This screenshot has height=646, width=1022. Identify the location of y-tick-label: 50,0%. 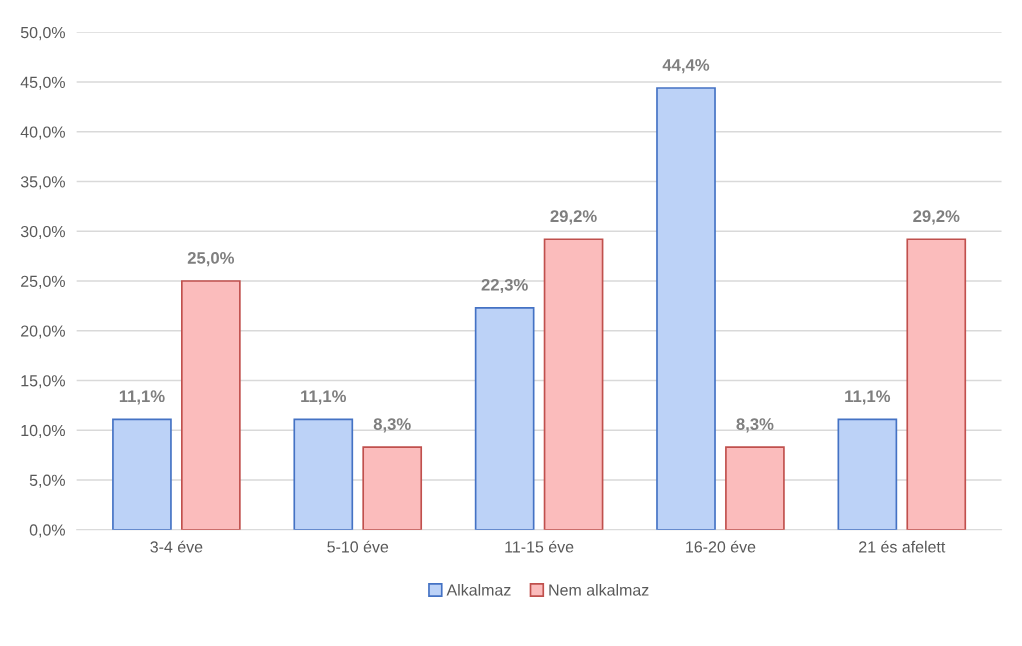
(42, 33).